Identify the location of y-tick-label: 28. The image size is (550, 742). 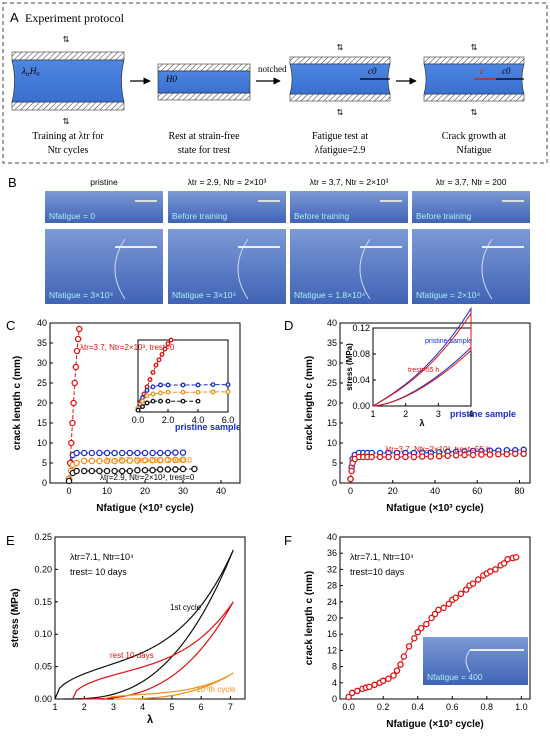
(332, 586).